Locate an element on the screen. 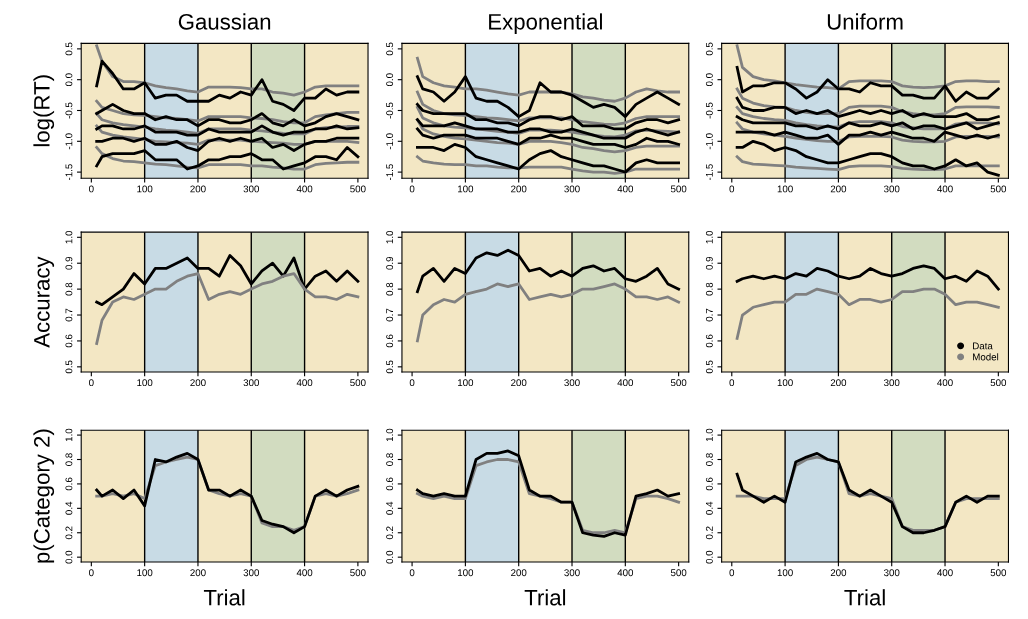  chart-title: Uniform is located at coordinates (865, 21).